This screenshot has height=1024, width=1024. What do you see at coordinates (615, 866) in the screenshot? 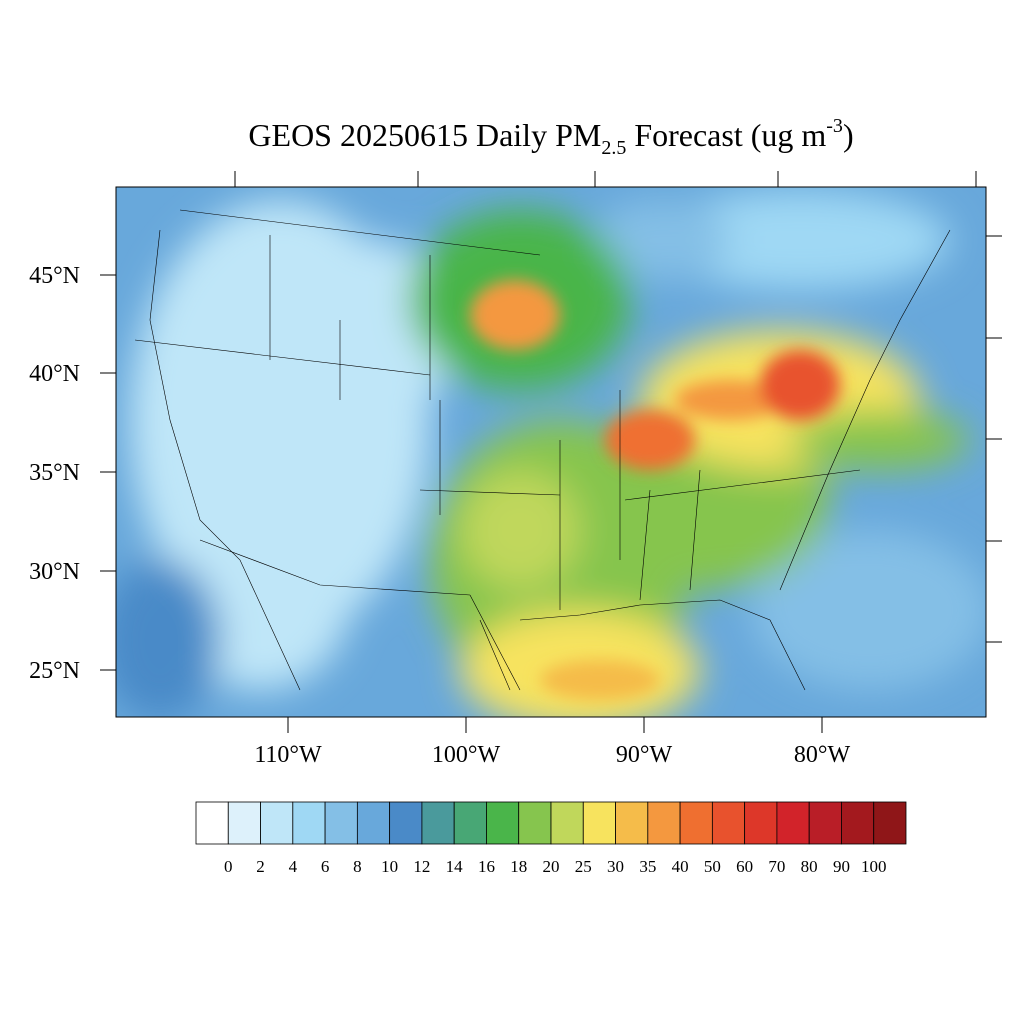
I see `colorbar-label: 30` at bounding box center [615, 866].